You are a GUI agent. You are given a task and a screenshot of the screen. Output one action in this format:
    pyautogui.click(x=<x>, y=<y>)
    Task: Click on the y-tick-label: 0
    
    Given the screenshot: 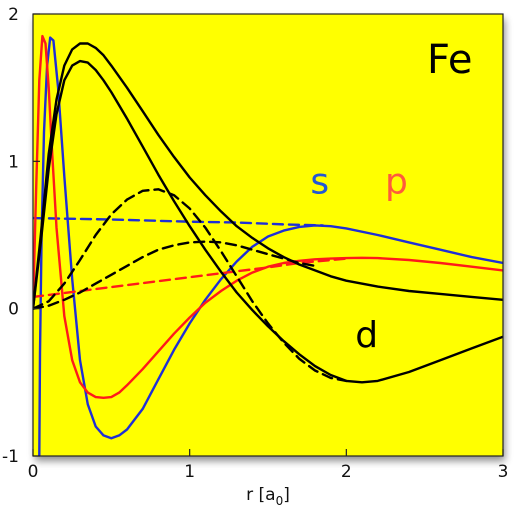 What is the action you would take?
    pyautogui.click(x=13, y=310)
    